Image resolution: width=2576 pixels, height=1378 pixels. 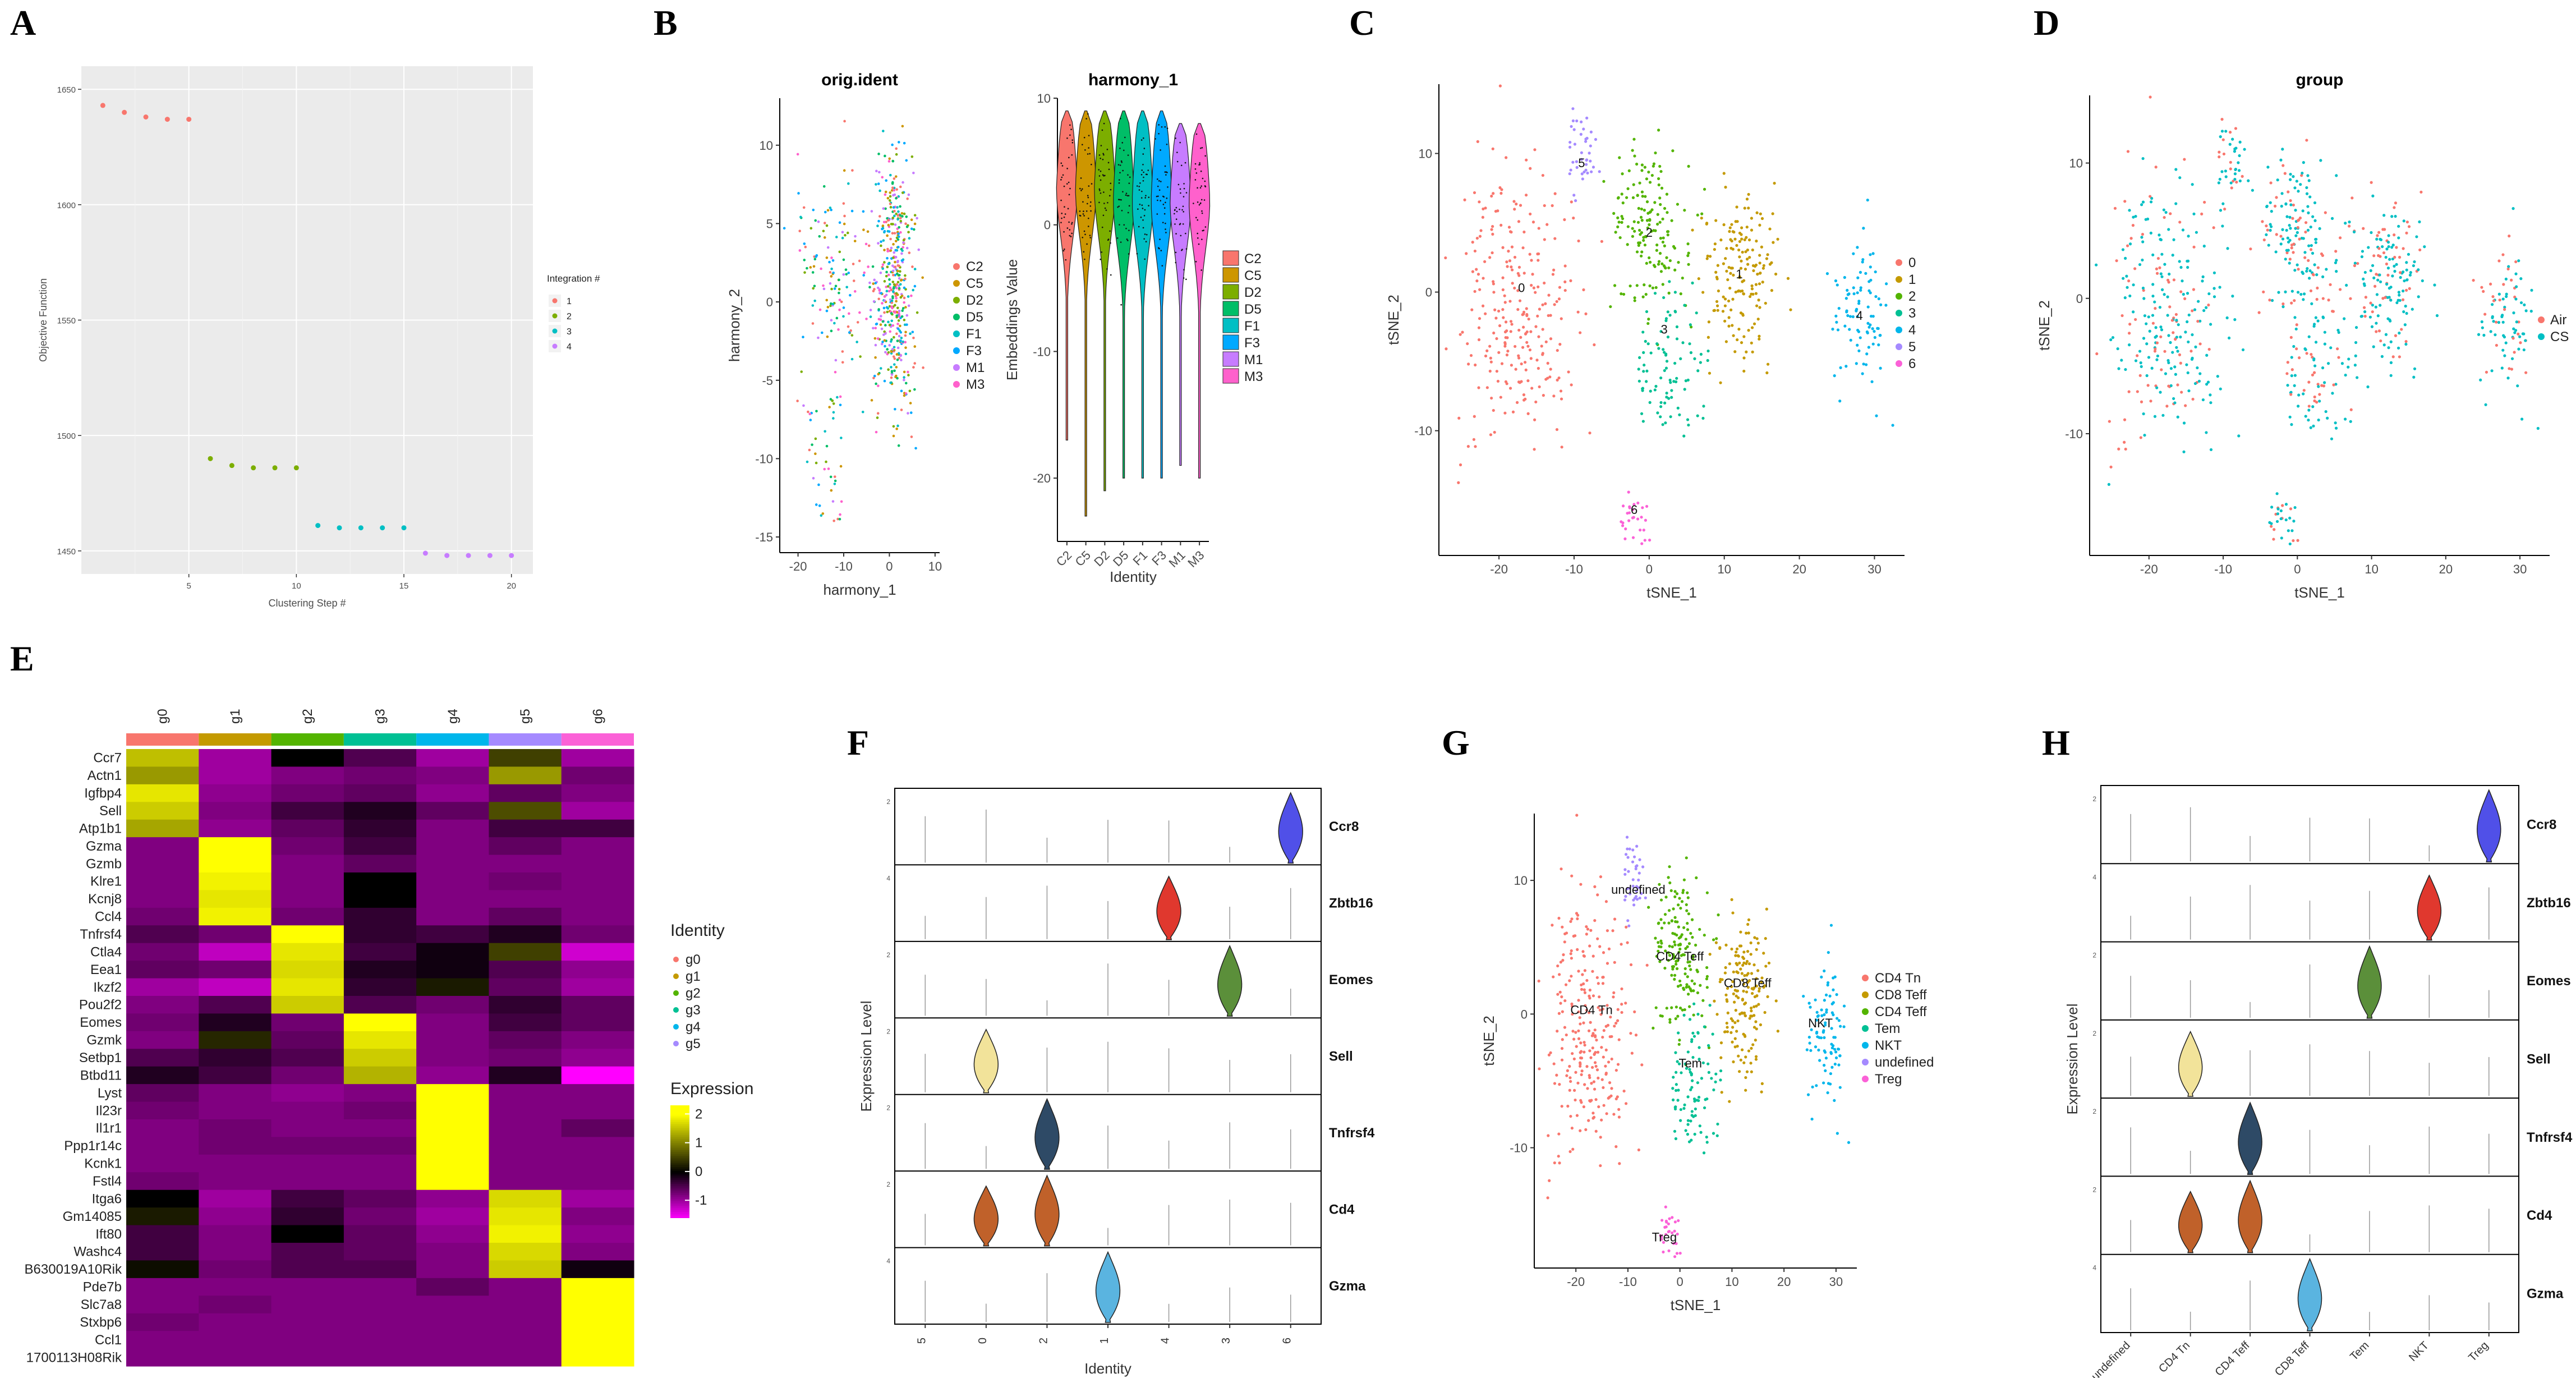 What do you see at coordinates (2174, 1357) in the screenshot?
I see `panel-h-x-tick-label: CD4 Tn` at bounding box center [2174, 1357].